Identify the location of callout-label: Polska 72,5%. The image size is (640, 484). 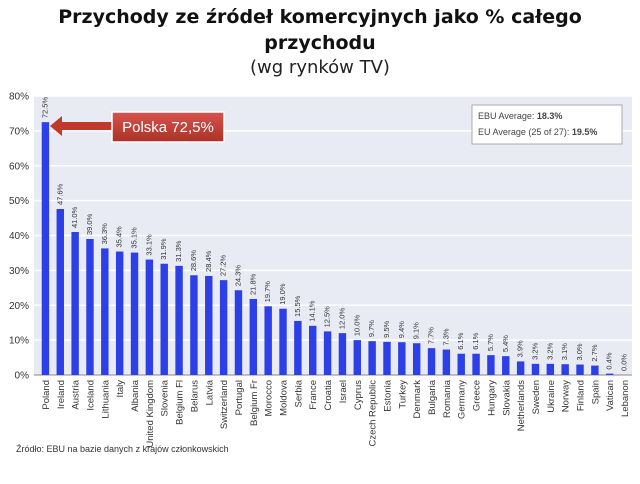
(168, 127).